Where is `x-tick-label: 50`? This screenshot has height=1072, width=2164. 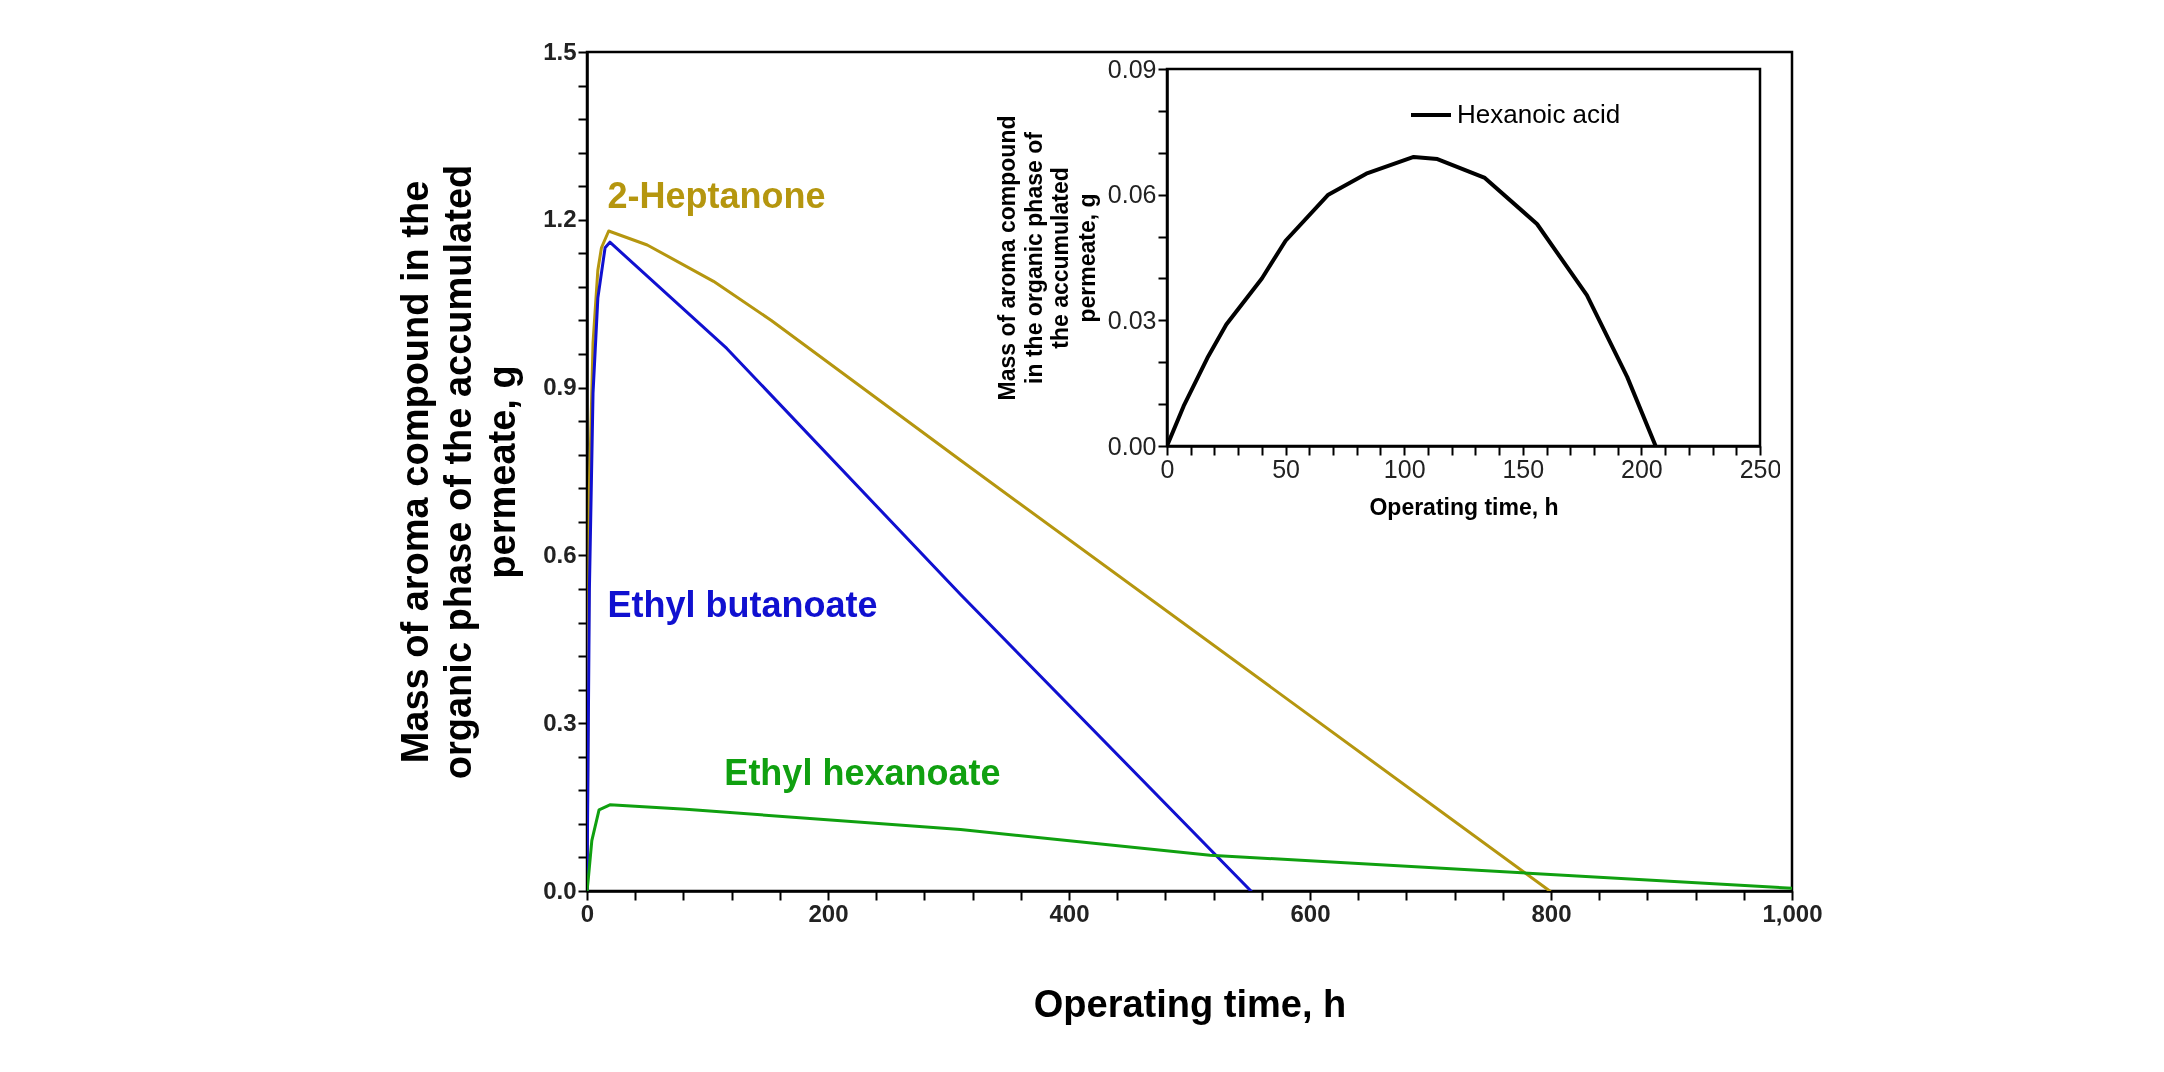
x-tick-label: 50 is located at coordinates (1286, 468).